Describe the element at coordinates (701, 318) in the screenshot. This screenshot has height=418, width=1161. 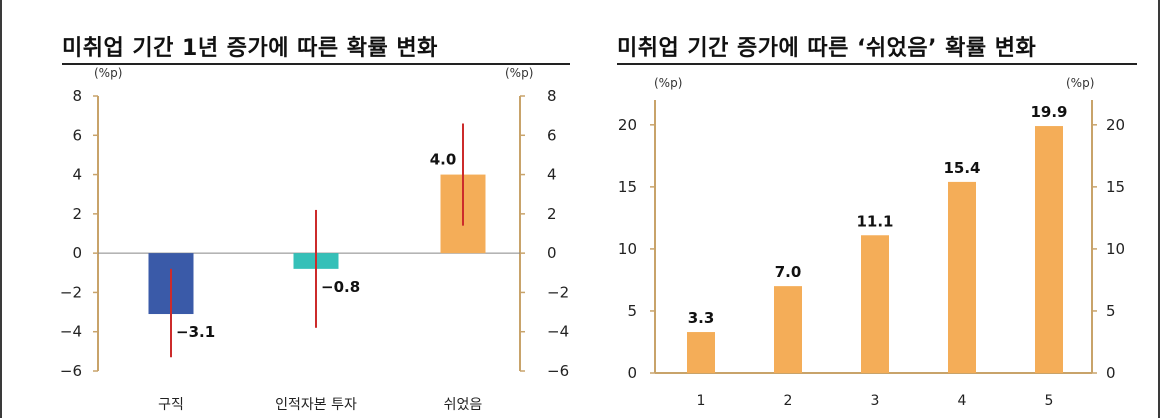
I see `data-label: 3.3` at that location.